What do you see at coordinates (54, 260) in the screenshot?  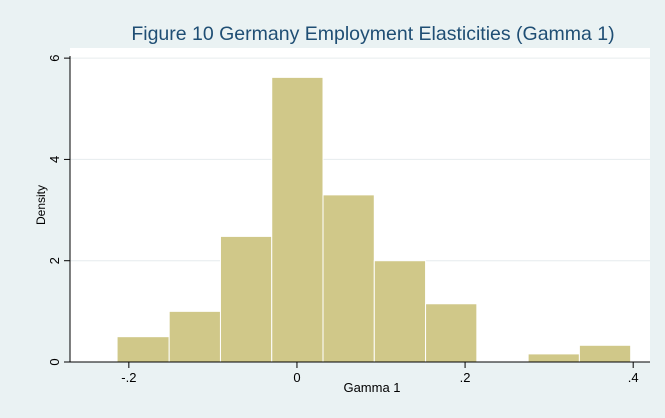 I see `y-tick-label: 2` at bounding box center [54, 260].